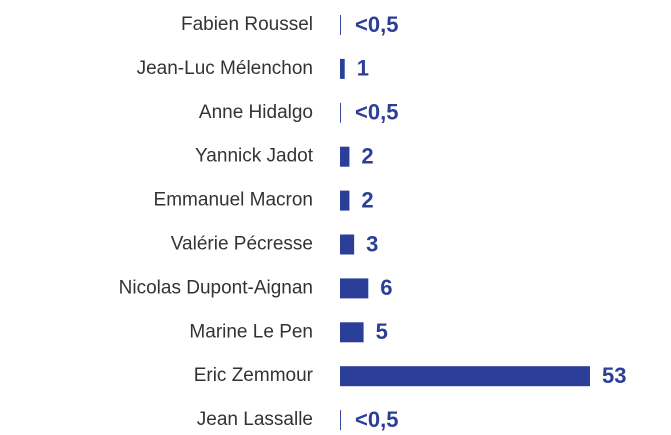  I want to click on value-label: 3, so click(372, 243).